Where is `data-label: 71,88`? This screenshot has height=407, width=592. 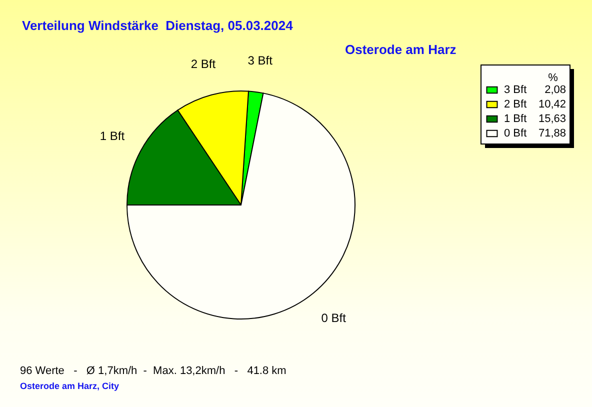
data-label: 71,88 is located at coordinates (552, 134).